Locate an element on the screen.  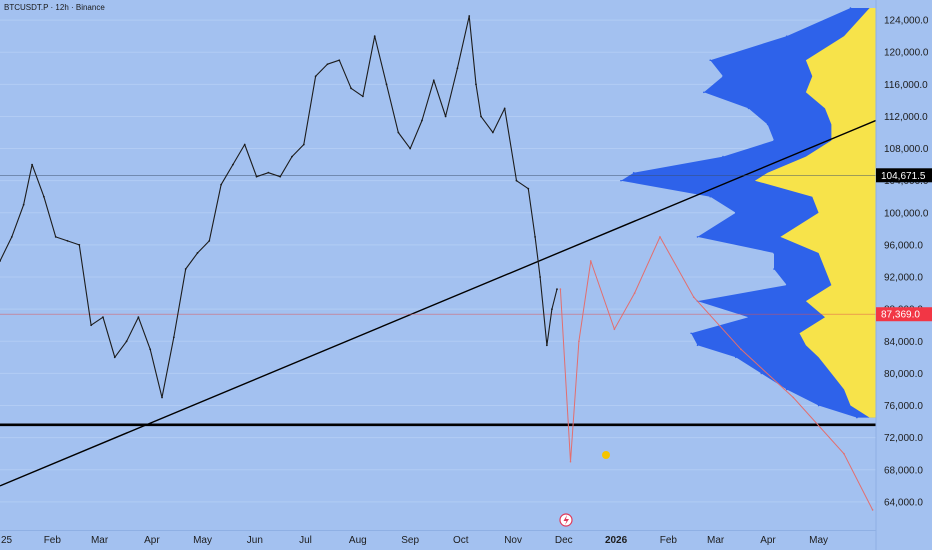
y-tick-label: 96,000.0 is located at coordinates (903, 245).